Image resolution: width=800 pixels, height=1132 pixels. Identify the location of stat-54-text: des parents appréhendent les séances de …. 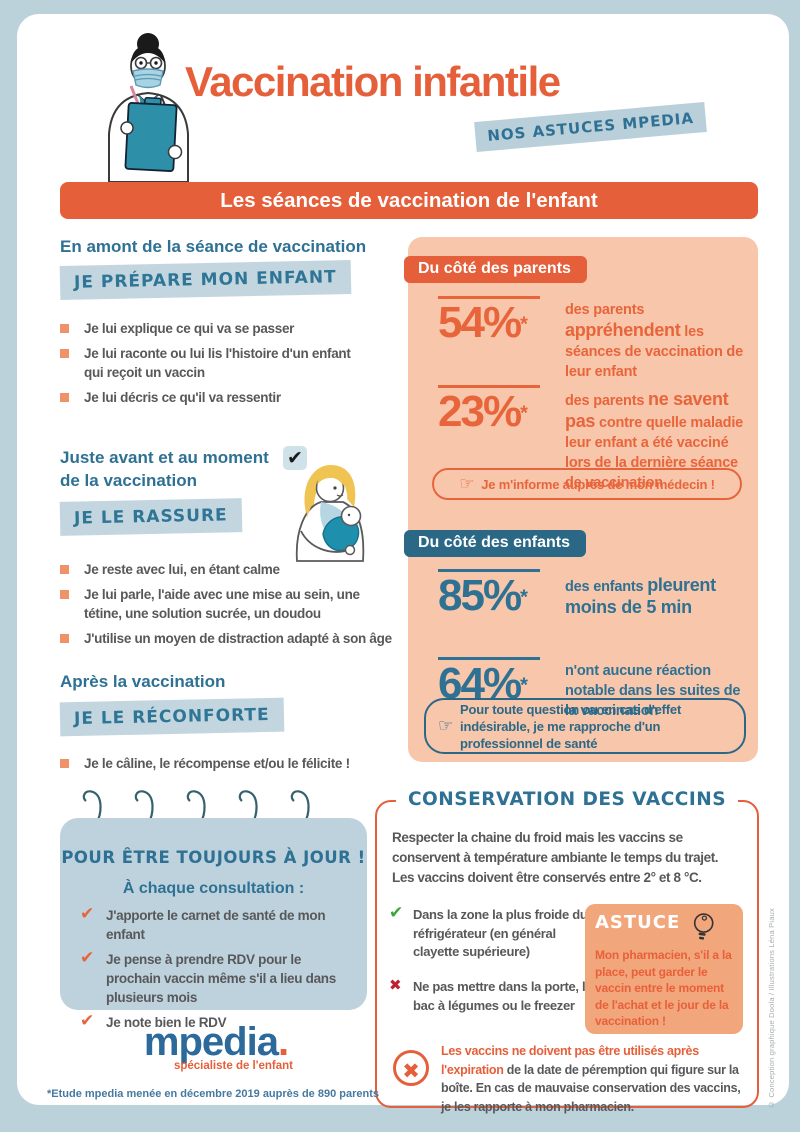
(656, 341).